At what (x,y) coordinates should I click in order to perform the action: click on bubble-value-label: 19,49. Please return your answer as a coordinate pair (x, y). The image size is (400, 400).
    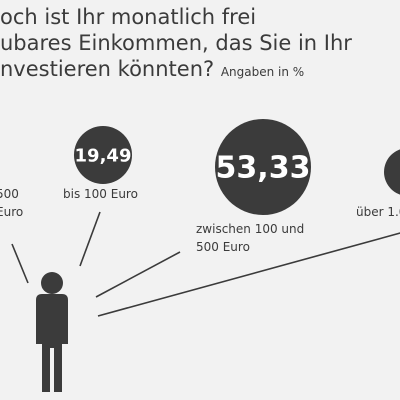
    Looking at the image, I should click on (103, 156).